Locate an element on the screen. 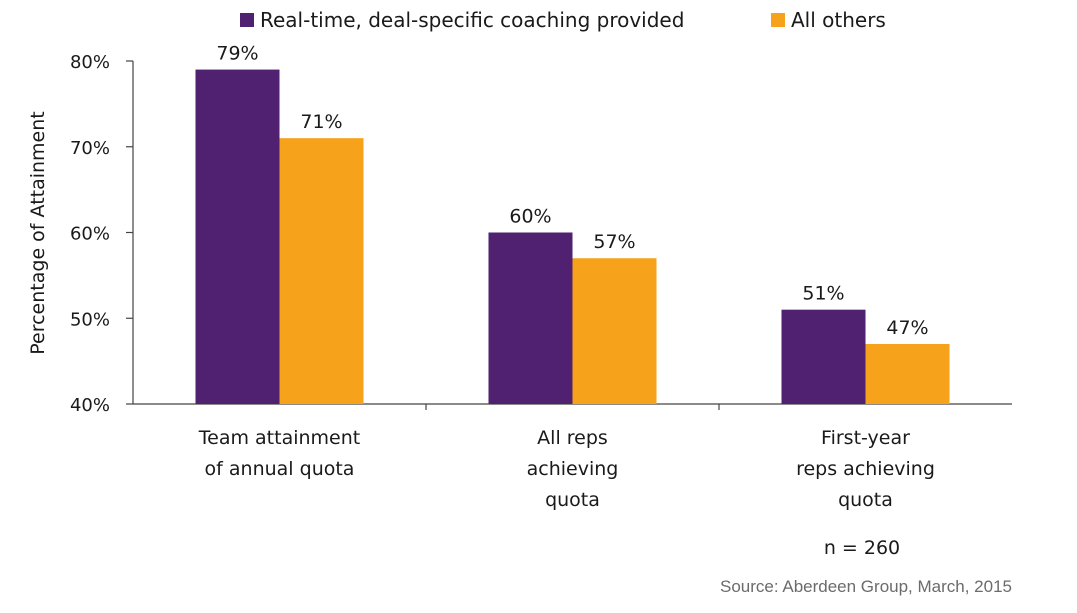 The height and width of the screenshot is (613, 1077). y-tick-label: 60% is located at coordinates (90, 234).